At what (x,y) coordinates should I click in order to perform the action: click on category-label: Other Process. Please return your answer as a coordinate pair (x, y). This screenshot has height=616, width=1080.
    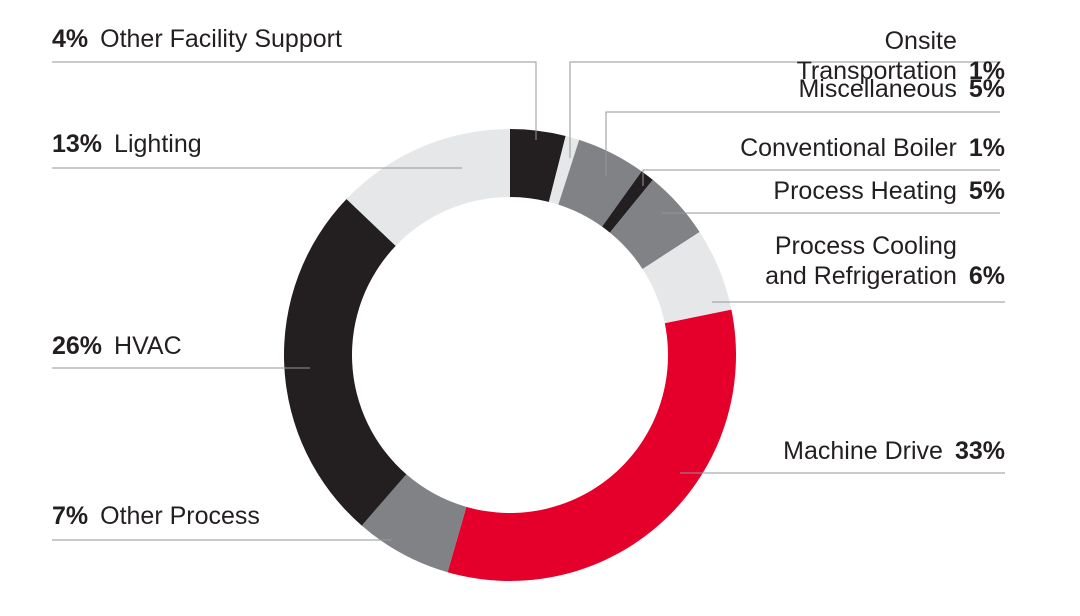
    Looking at the image, I should click on (180, 516).